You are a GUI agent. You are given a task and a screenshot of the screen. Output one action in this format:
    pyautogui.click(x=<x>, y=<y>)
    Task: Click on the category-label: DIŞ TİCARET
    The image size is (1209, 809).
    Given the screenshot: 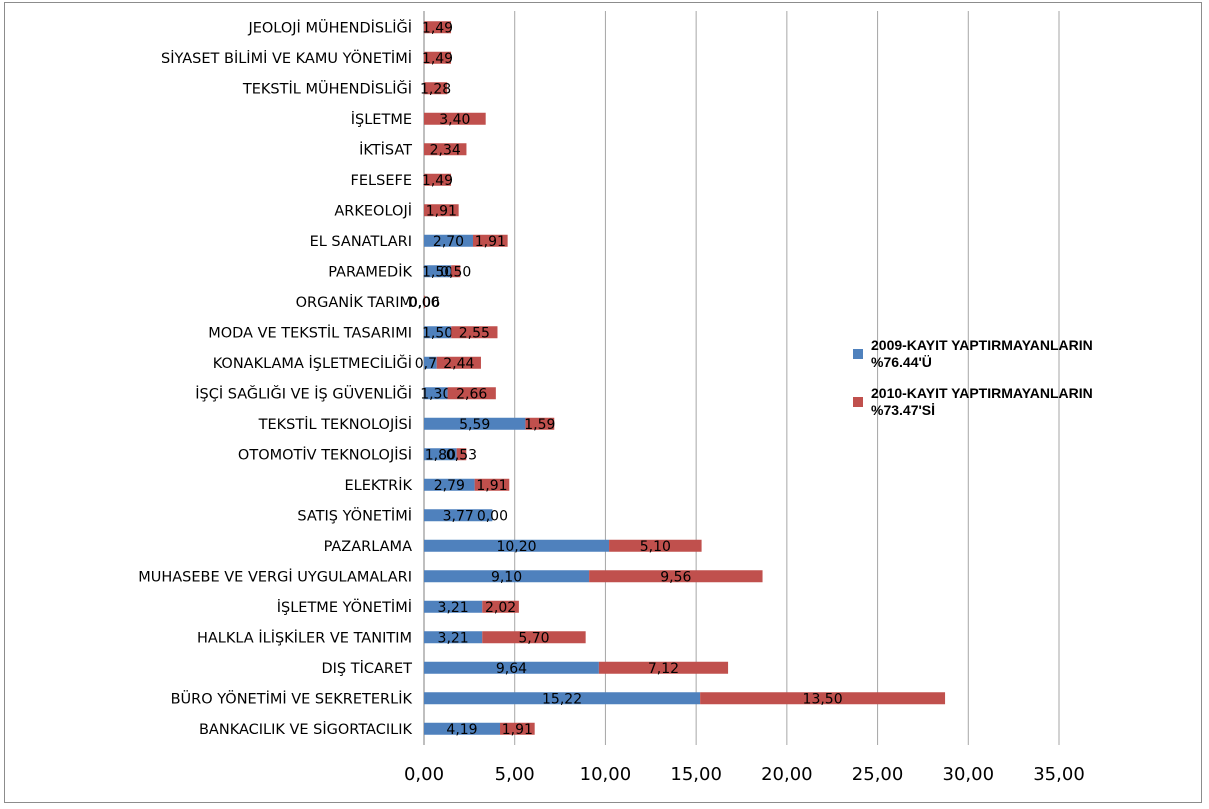 What is the action you would take?
    pyautogui.click(x=366, y=668)
    